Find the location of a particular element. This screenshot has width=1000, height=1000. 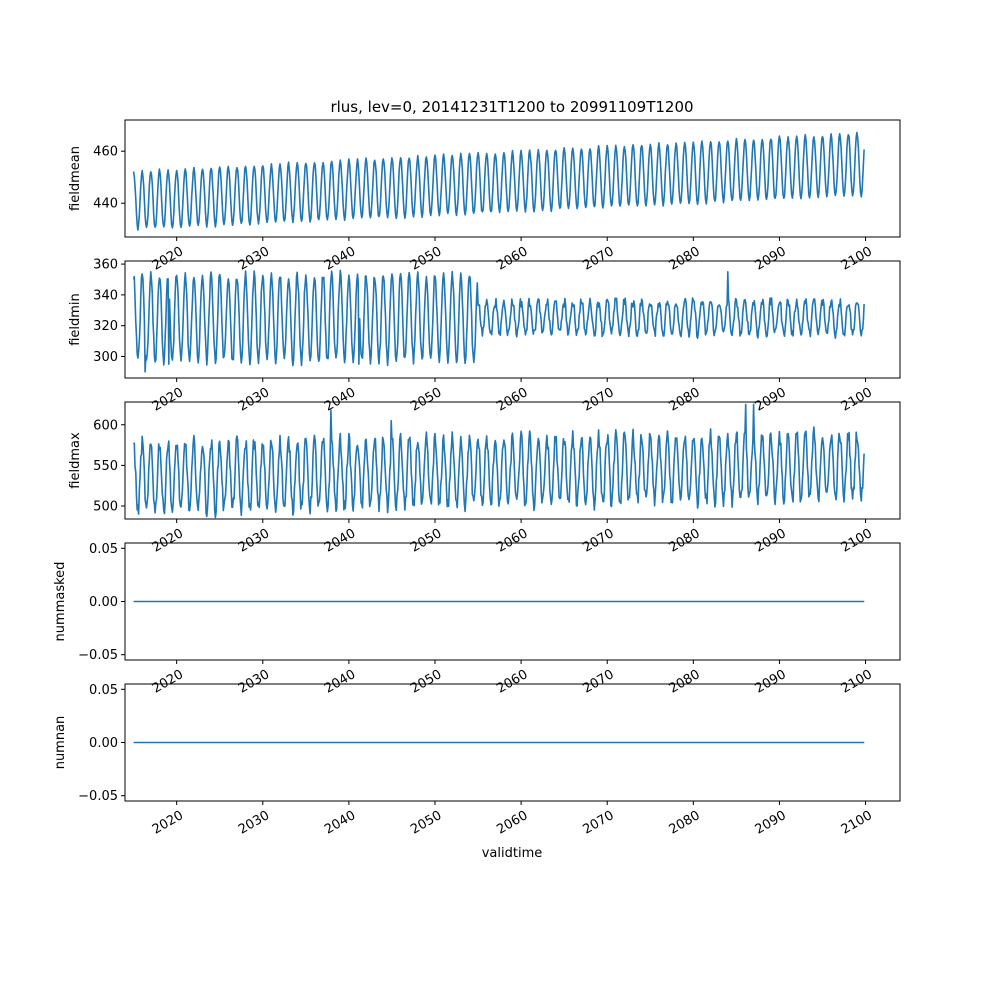

y-tick-label-fieldmean: 440 is located at coordinates (105, 204).